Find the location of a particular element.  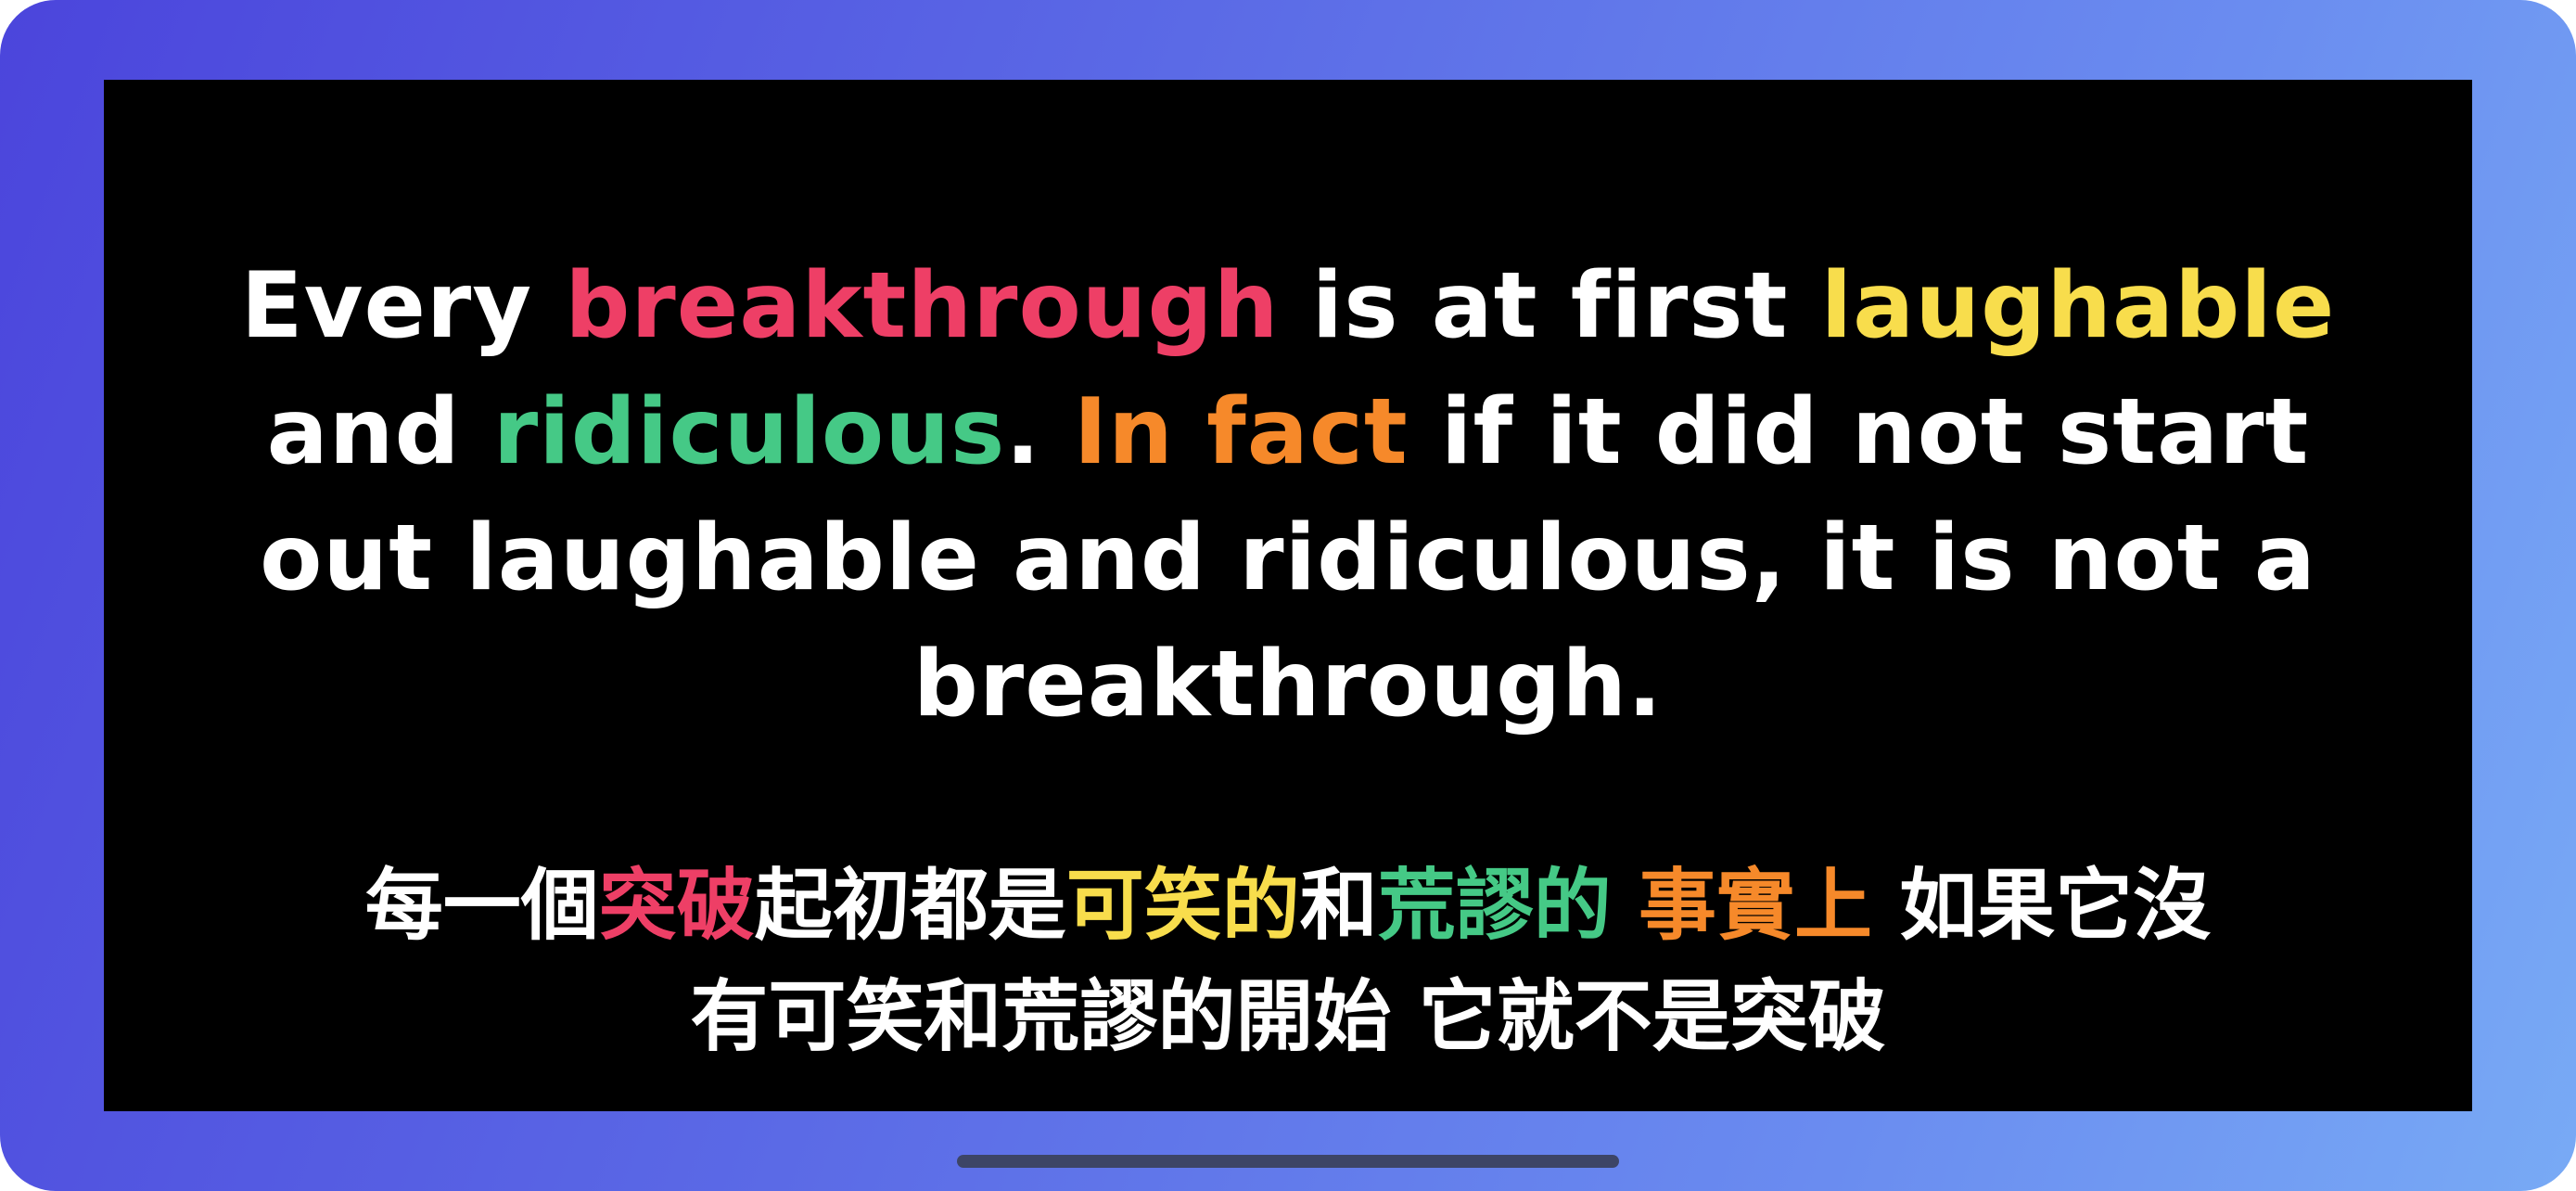

text-segment: is at first is located at coordinates (1550, 306).